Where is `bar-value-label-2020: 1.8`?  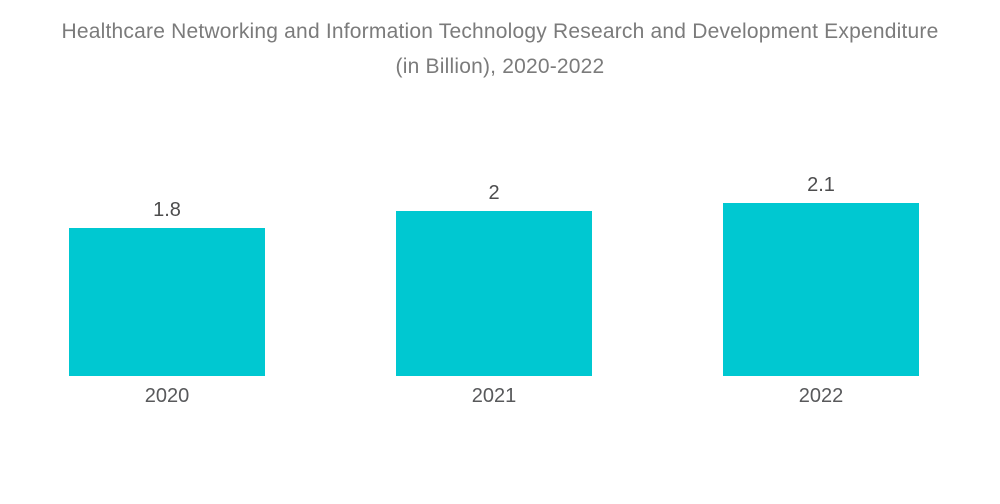 bar-value-label-2020: 1.8 is located at coordinates (167, 209).